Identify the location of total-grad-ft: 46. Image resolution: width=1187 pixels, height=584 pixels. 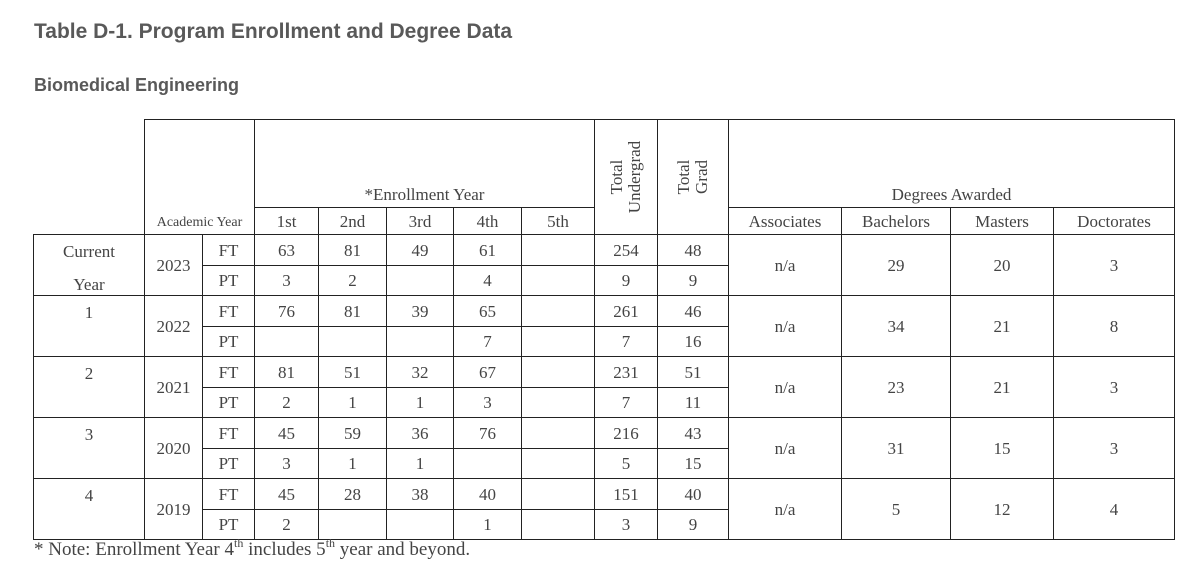
(693, 311).